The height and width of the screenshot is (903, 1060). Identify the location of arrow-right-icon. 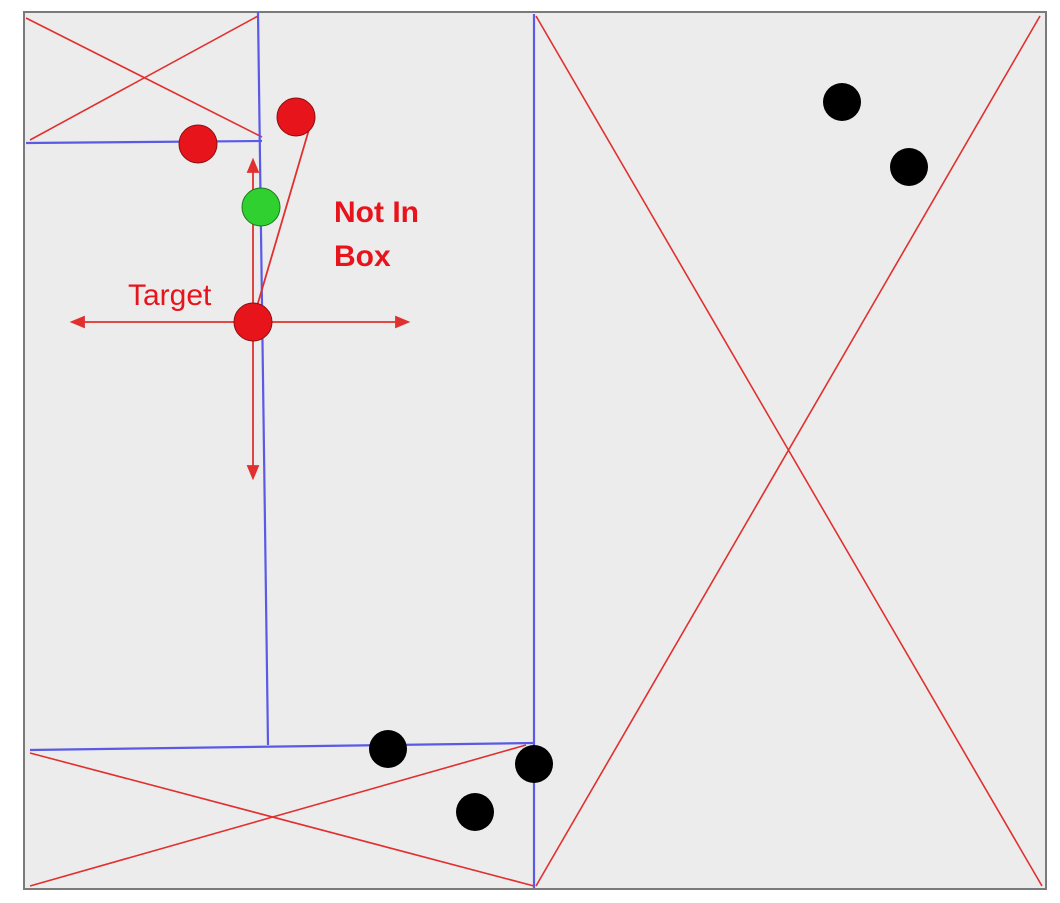
(403, 322).